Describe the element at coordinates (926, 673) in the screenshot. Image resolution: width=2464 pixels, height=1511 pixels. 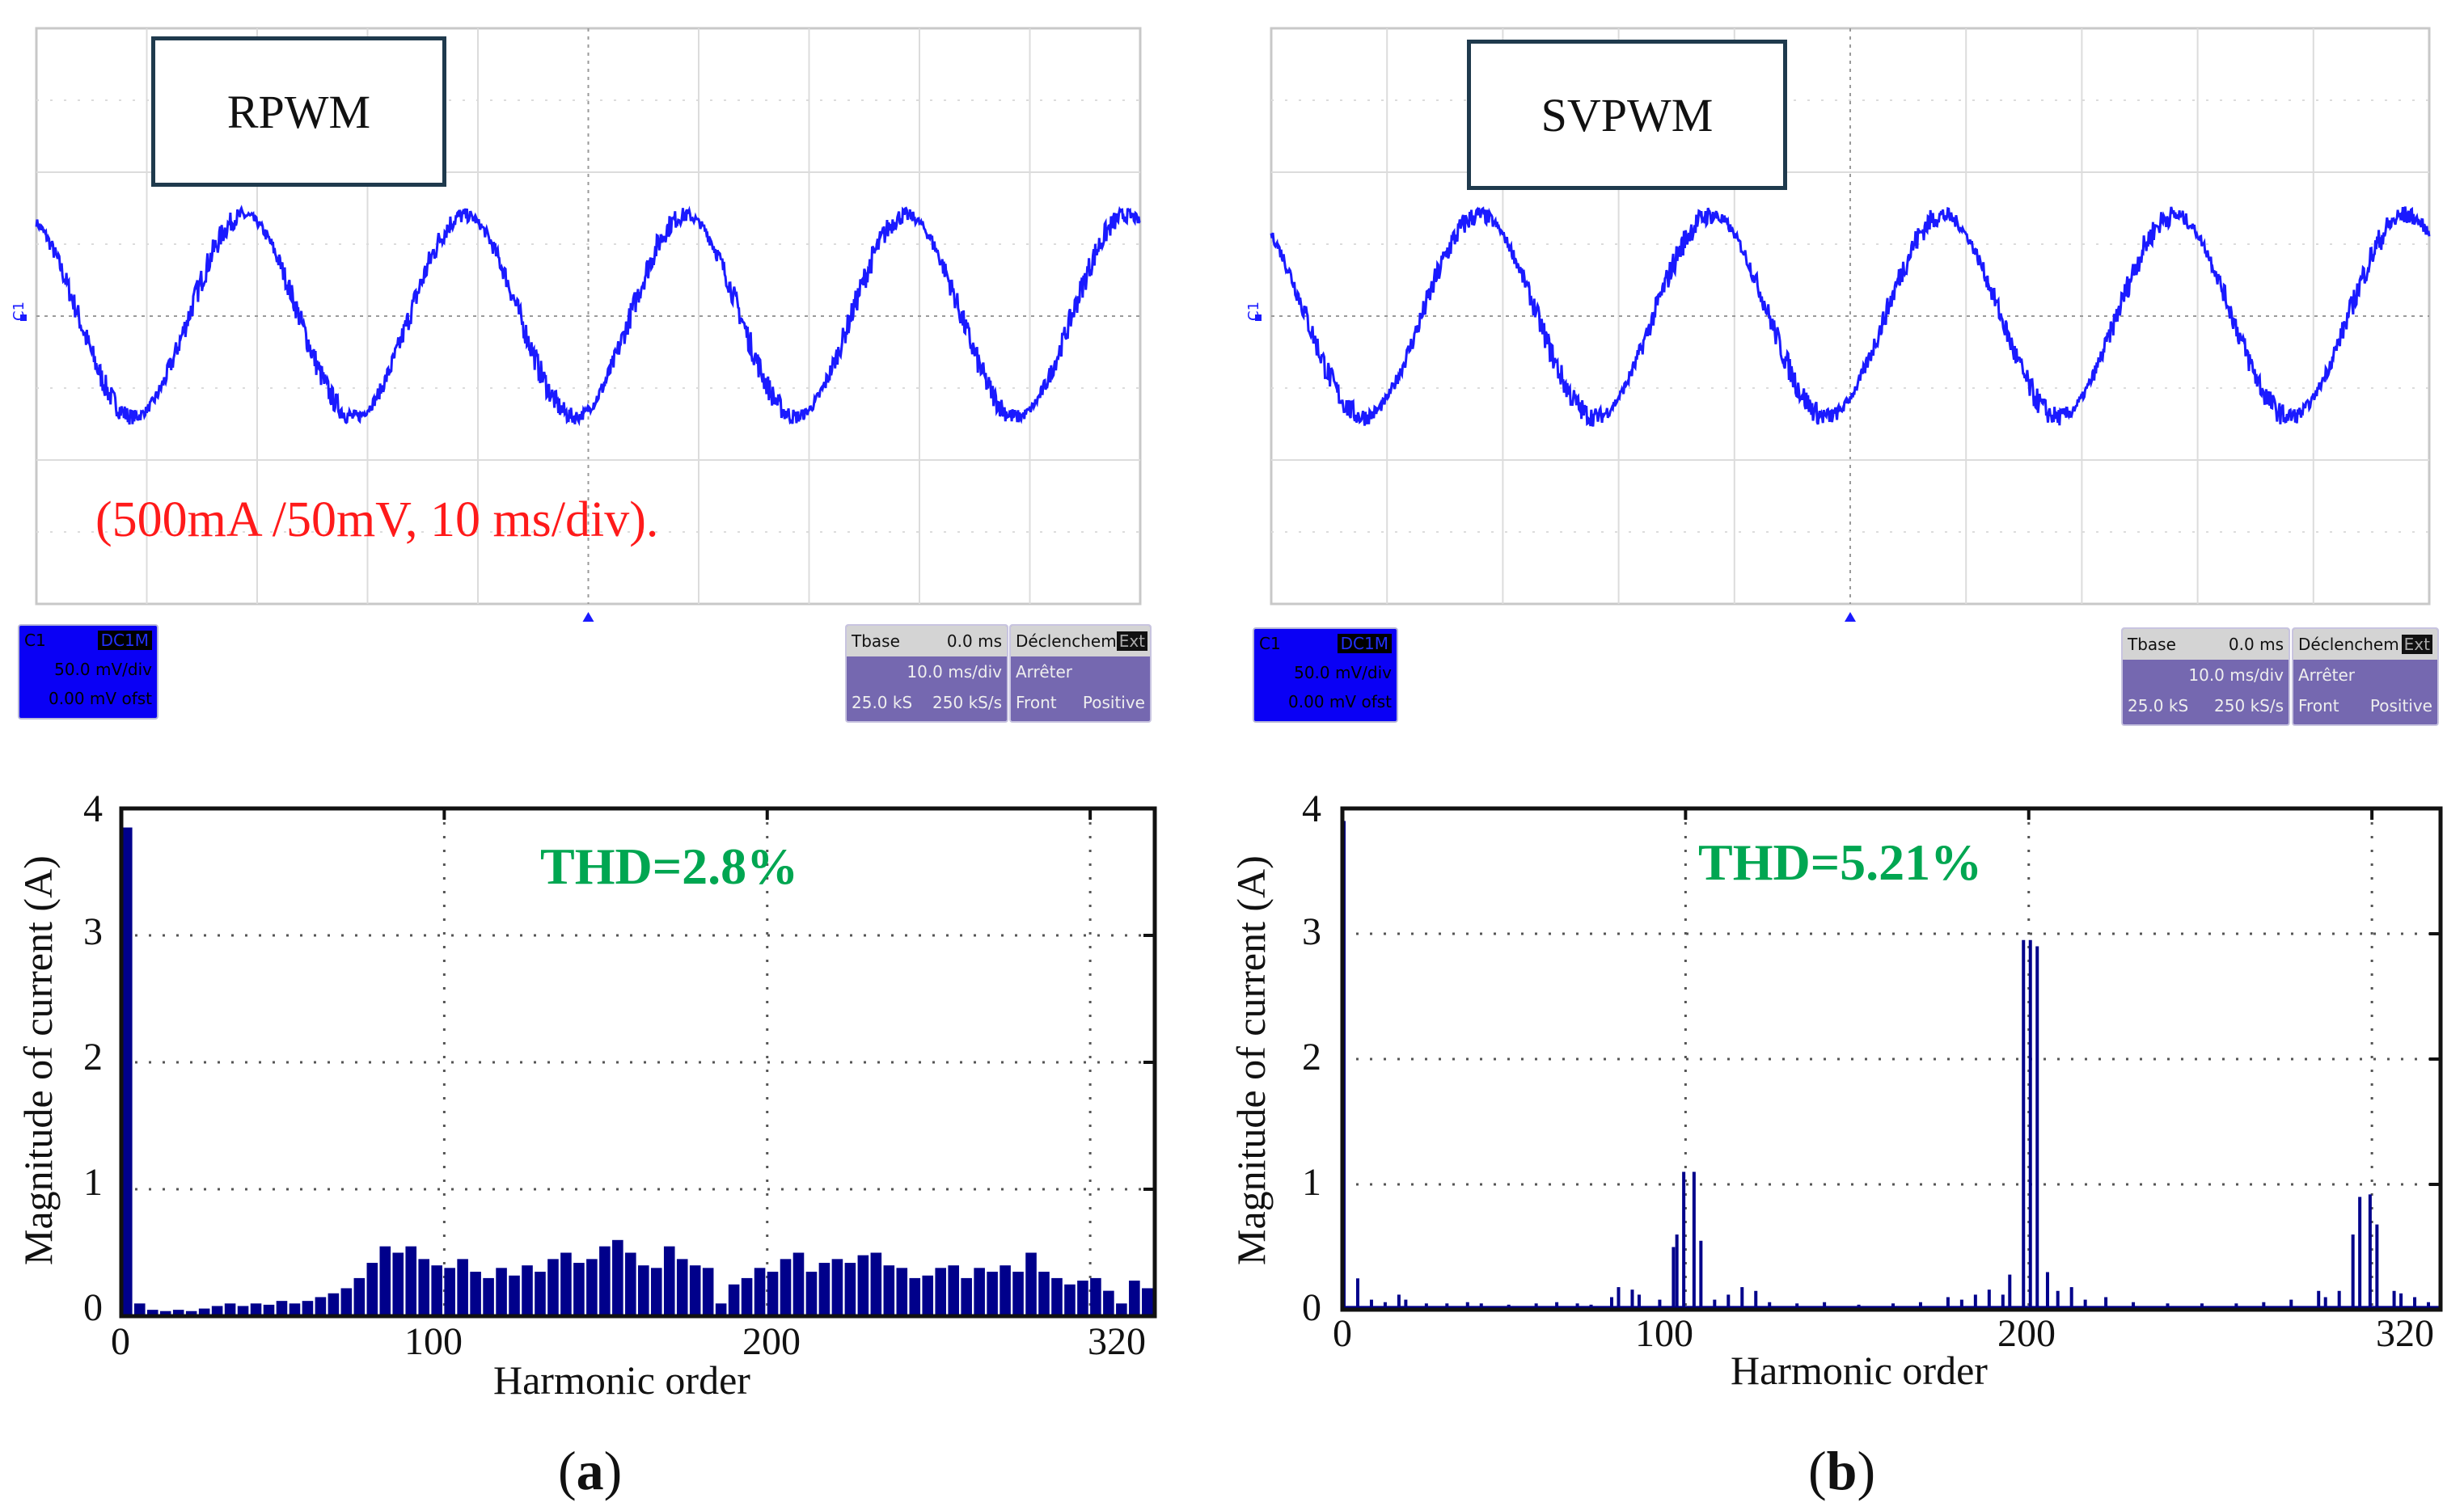
I see `timebase-panel-a: Tbase 0.0 ms 10.0 ms/div 25.0 kS 250 kS/s` at that location.